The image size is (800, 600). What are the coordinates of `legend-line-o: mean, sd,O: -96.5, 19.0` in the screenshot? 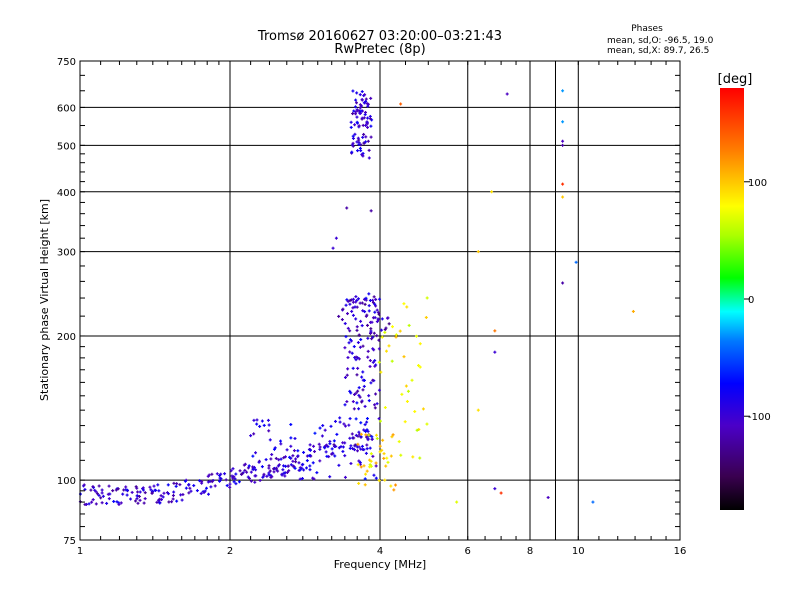 It's located at (660, 41).